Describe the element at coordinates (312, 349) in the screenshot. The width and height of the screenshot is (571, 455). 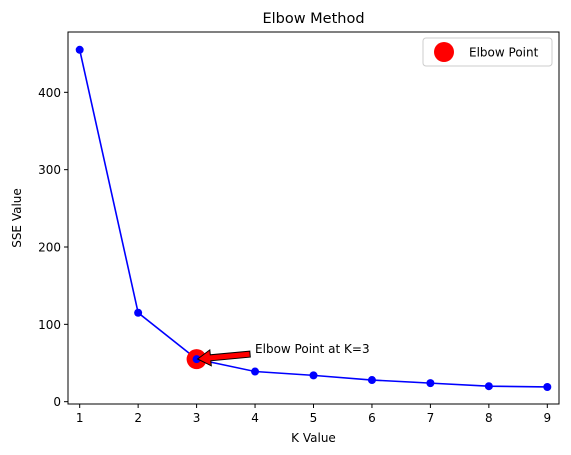
I see `annotation-text: Elbow Point at K=3` at that location.